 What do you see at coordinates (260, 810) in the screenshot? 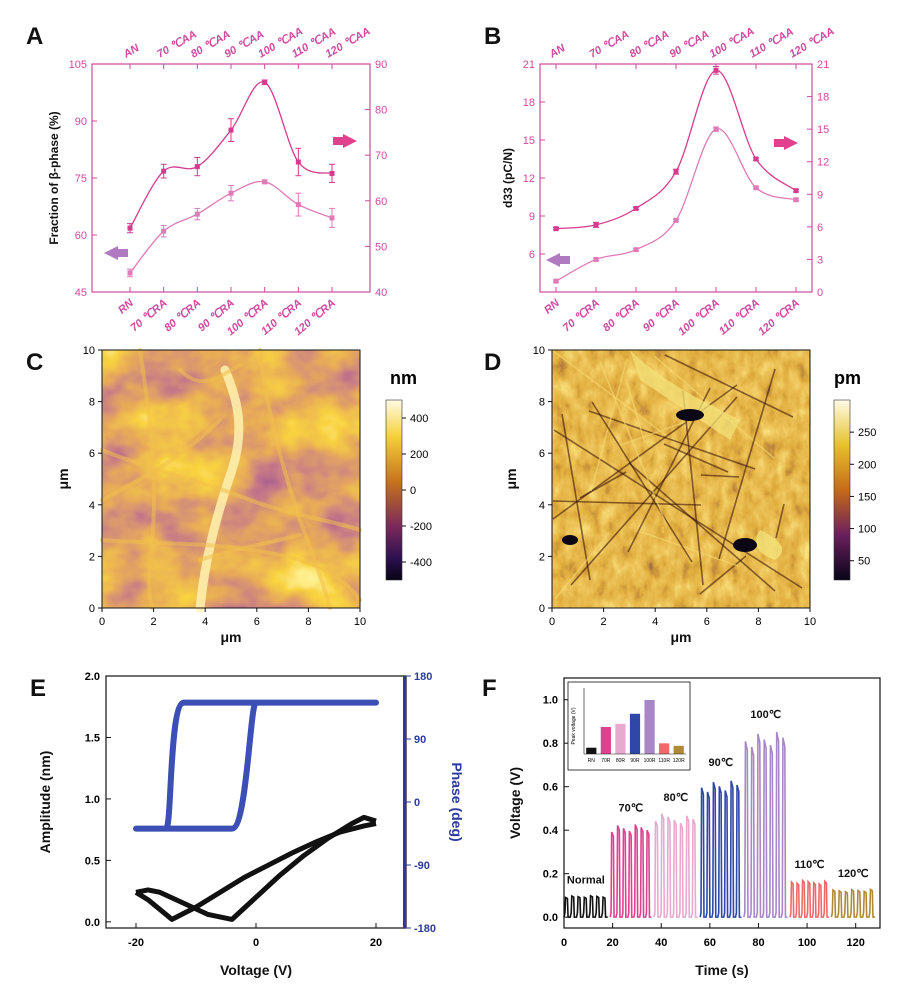
I see `panel-e-ticks: -20 0 20 0.0 0.5 1.0 1.5 2.0 -180 -90 0 90 180` at bounding box center [260, 810].